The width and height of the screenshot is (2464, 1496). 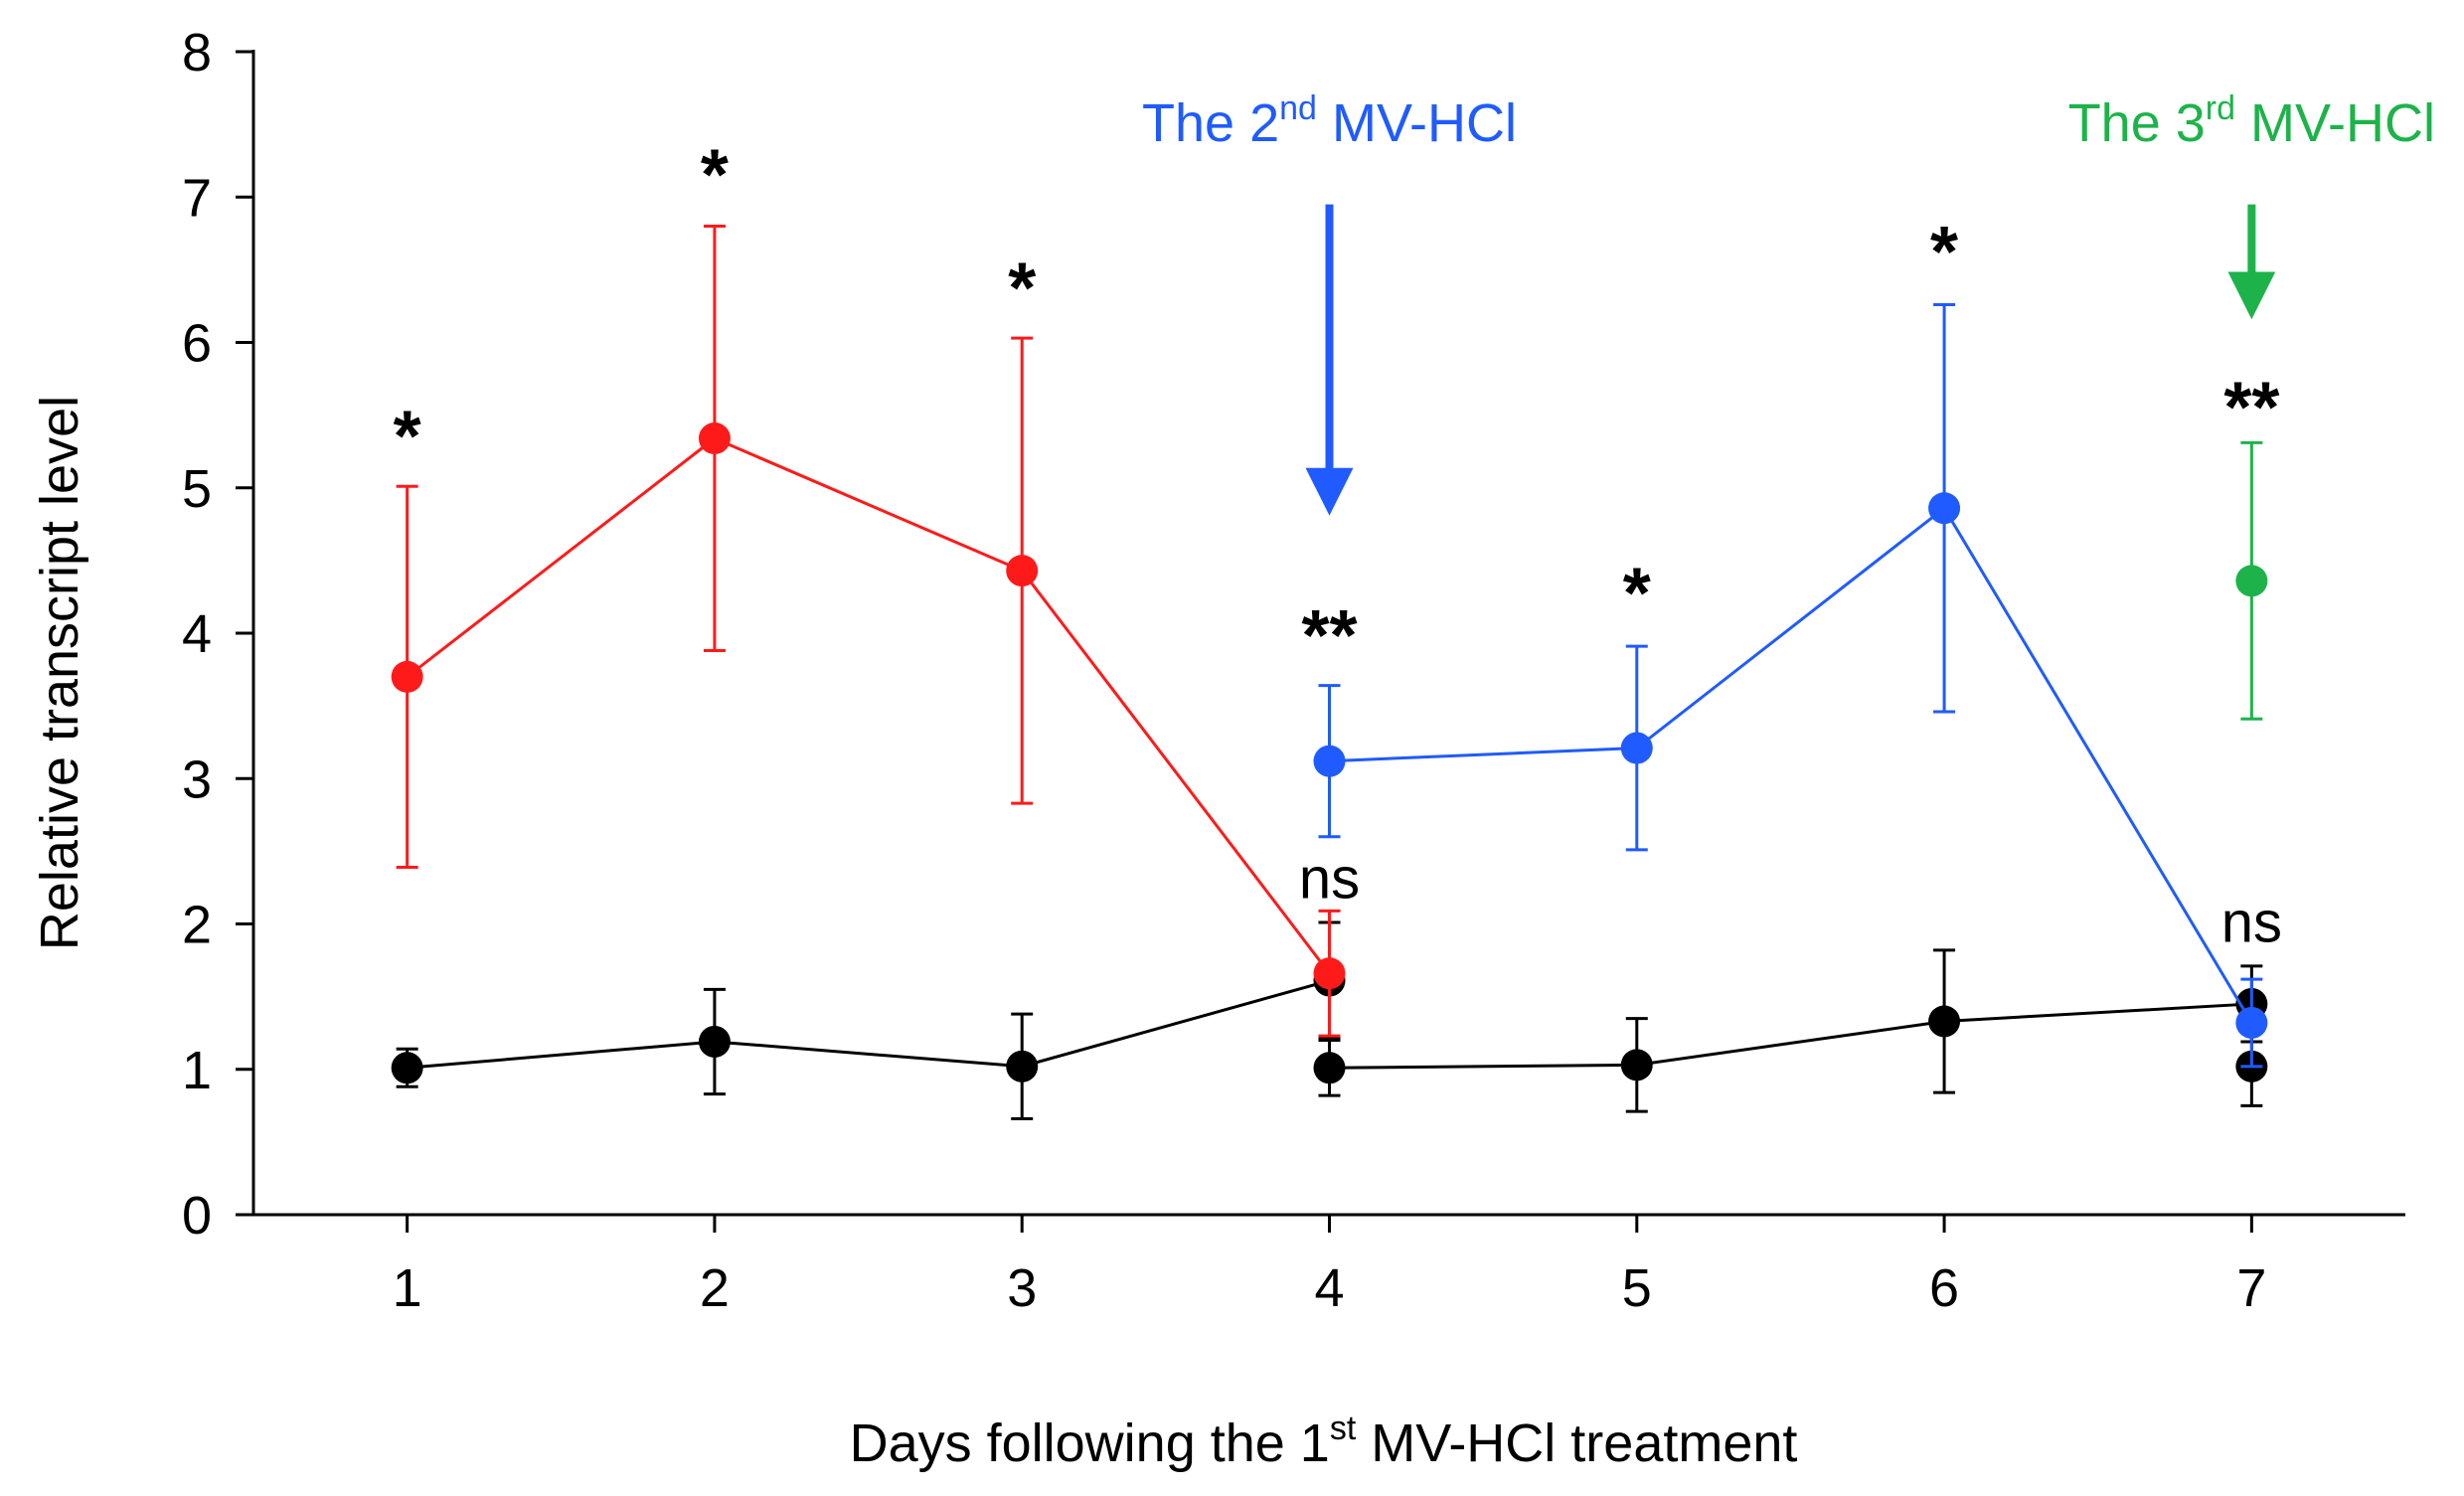 I want to click on x-tick-label: 7, so click(x=2251, y=1288).